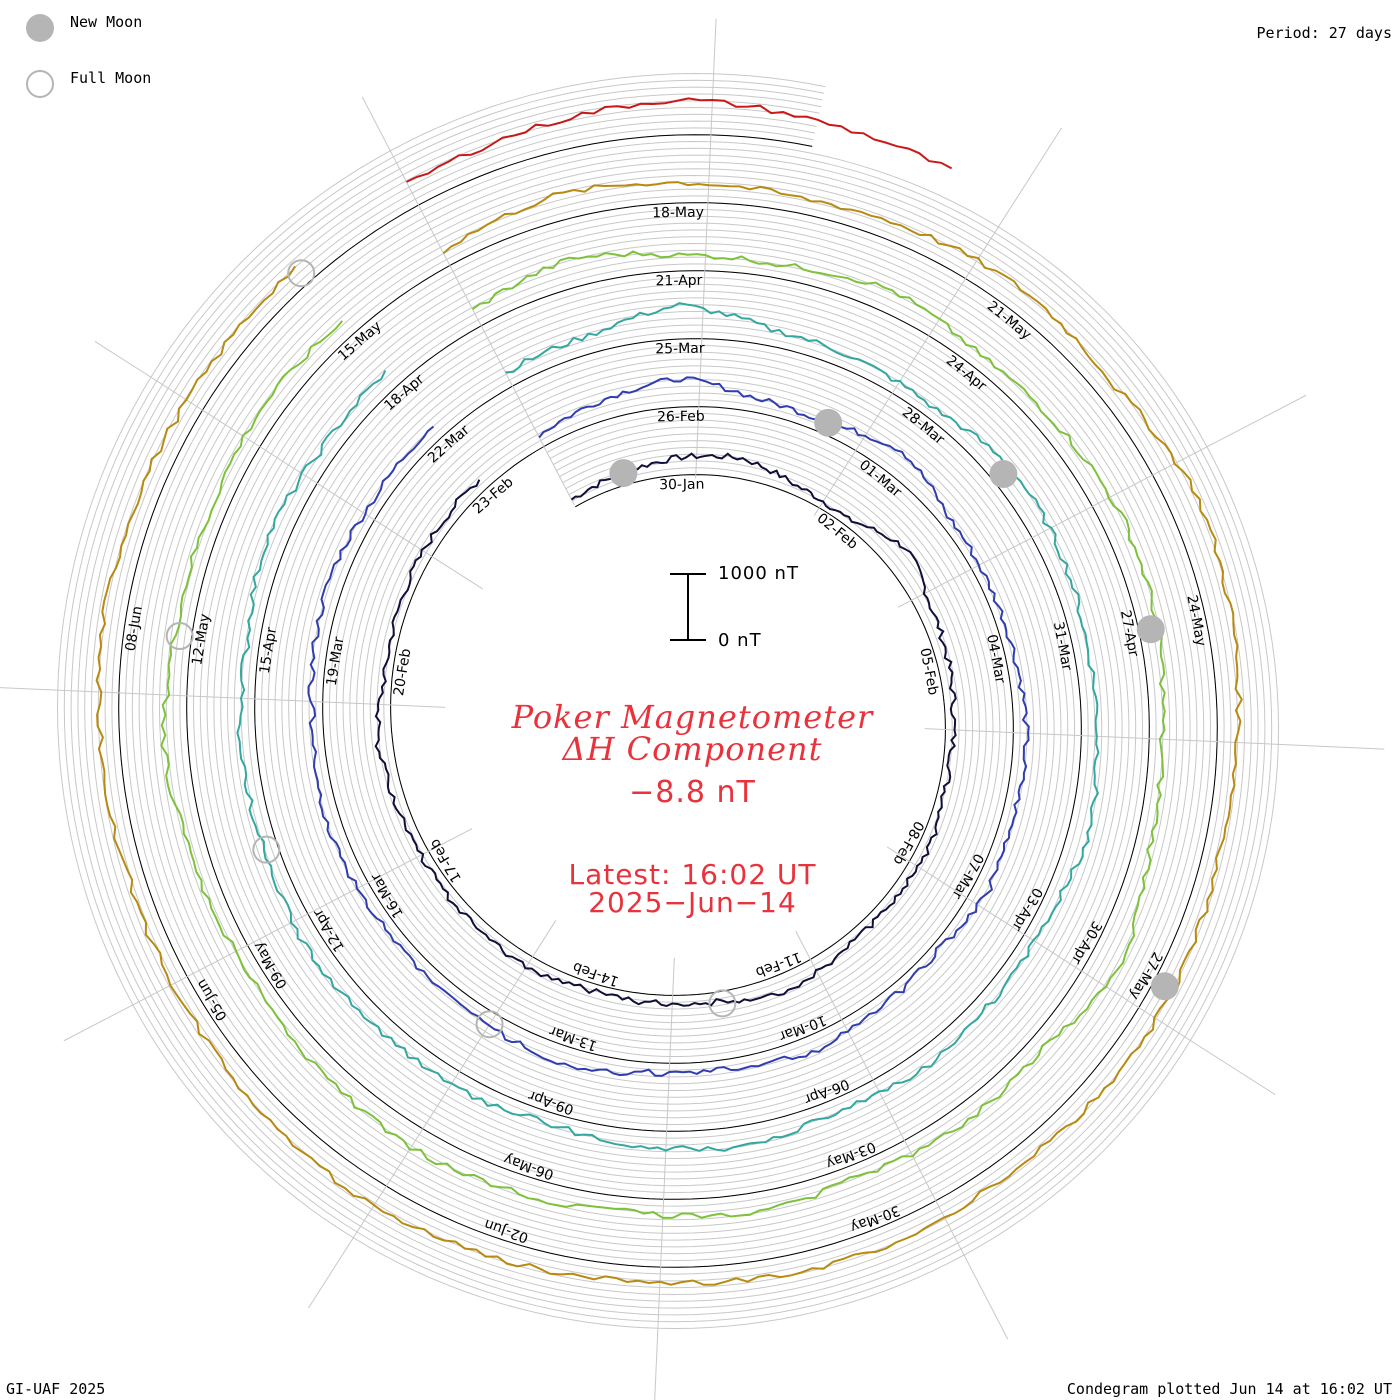 This screenshot has width=1400, height=1400. Describe the element at coordinates (56, 1389) in the screenshot. I see `credit-label: GI-UAF 2025` at that location.